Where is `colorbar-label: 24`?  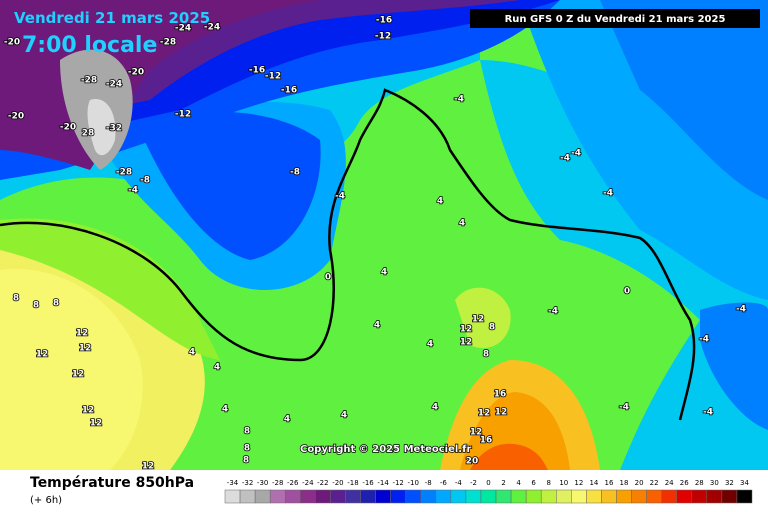 colorbar-label: 24 is located at coordinates (669, 483).